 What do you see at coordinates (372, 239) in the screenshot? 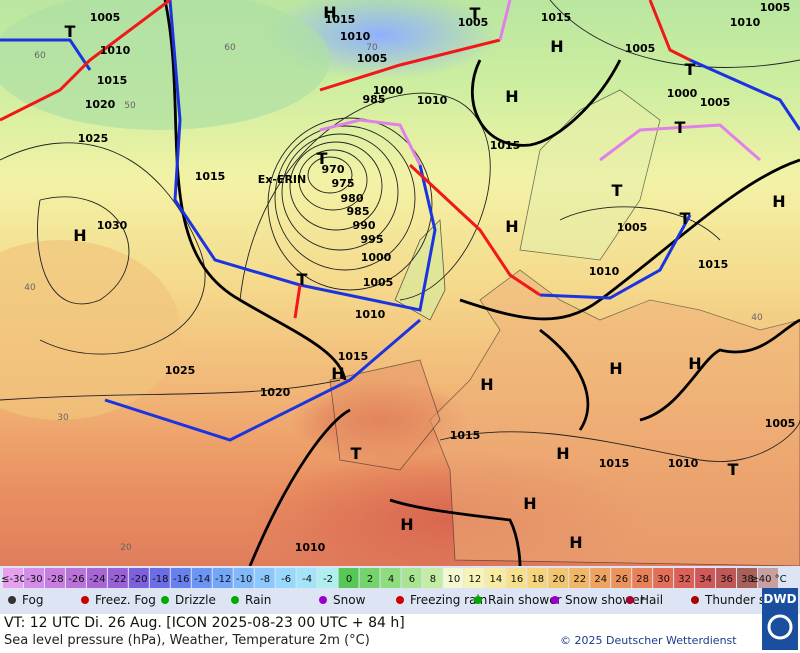
I see `isobar-label: 995` at bounding box center [372, 239].